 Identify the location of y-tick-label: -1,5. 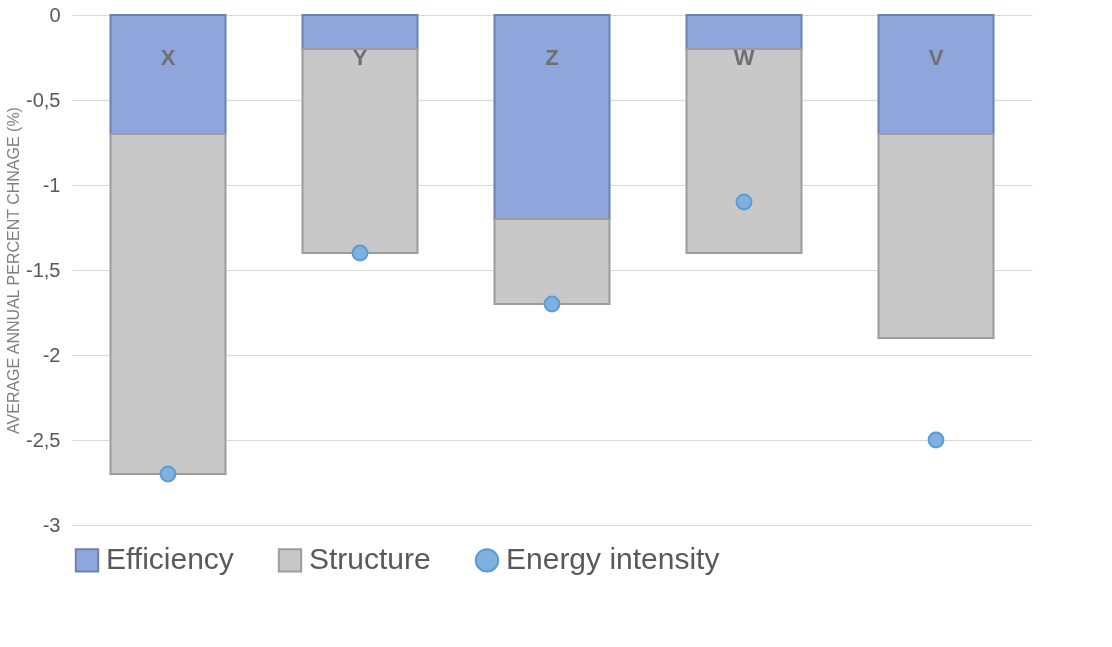
(43, 269).